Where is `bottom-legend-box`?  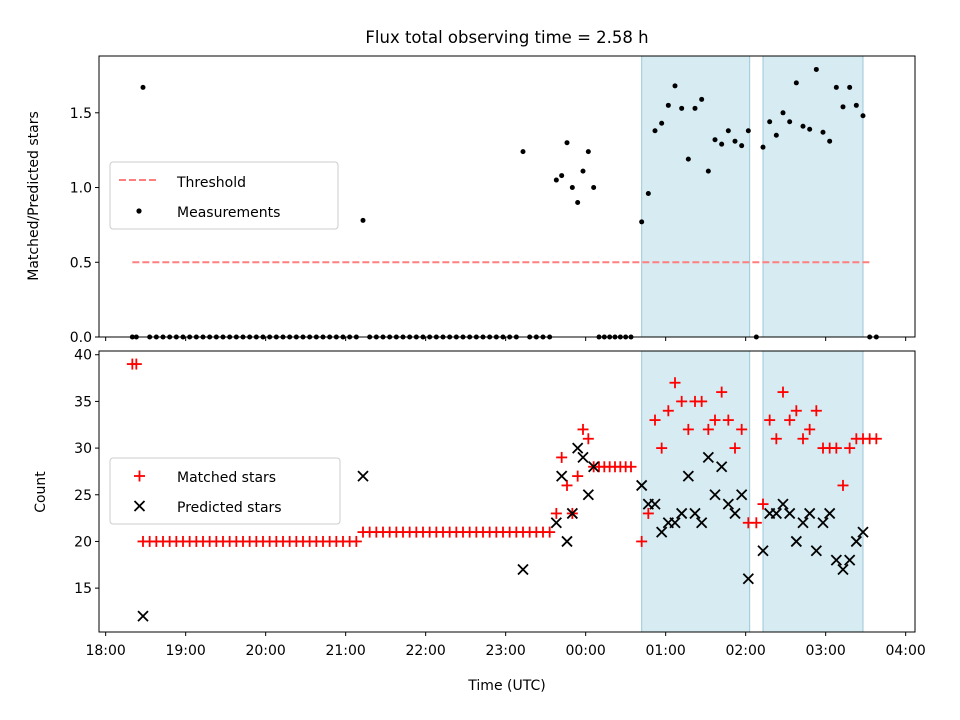
bottom-legend-box is located at coordinates (225, 491).